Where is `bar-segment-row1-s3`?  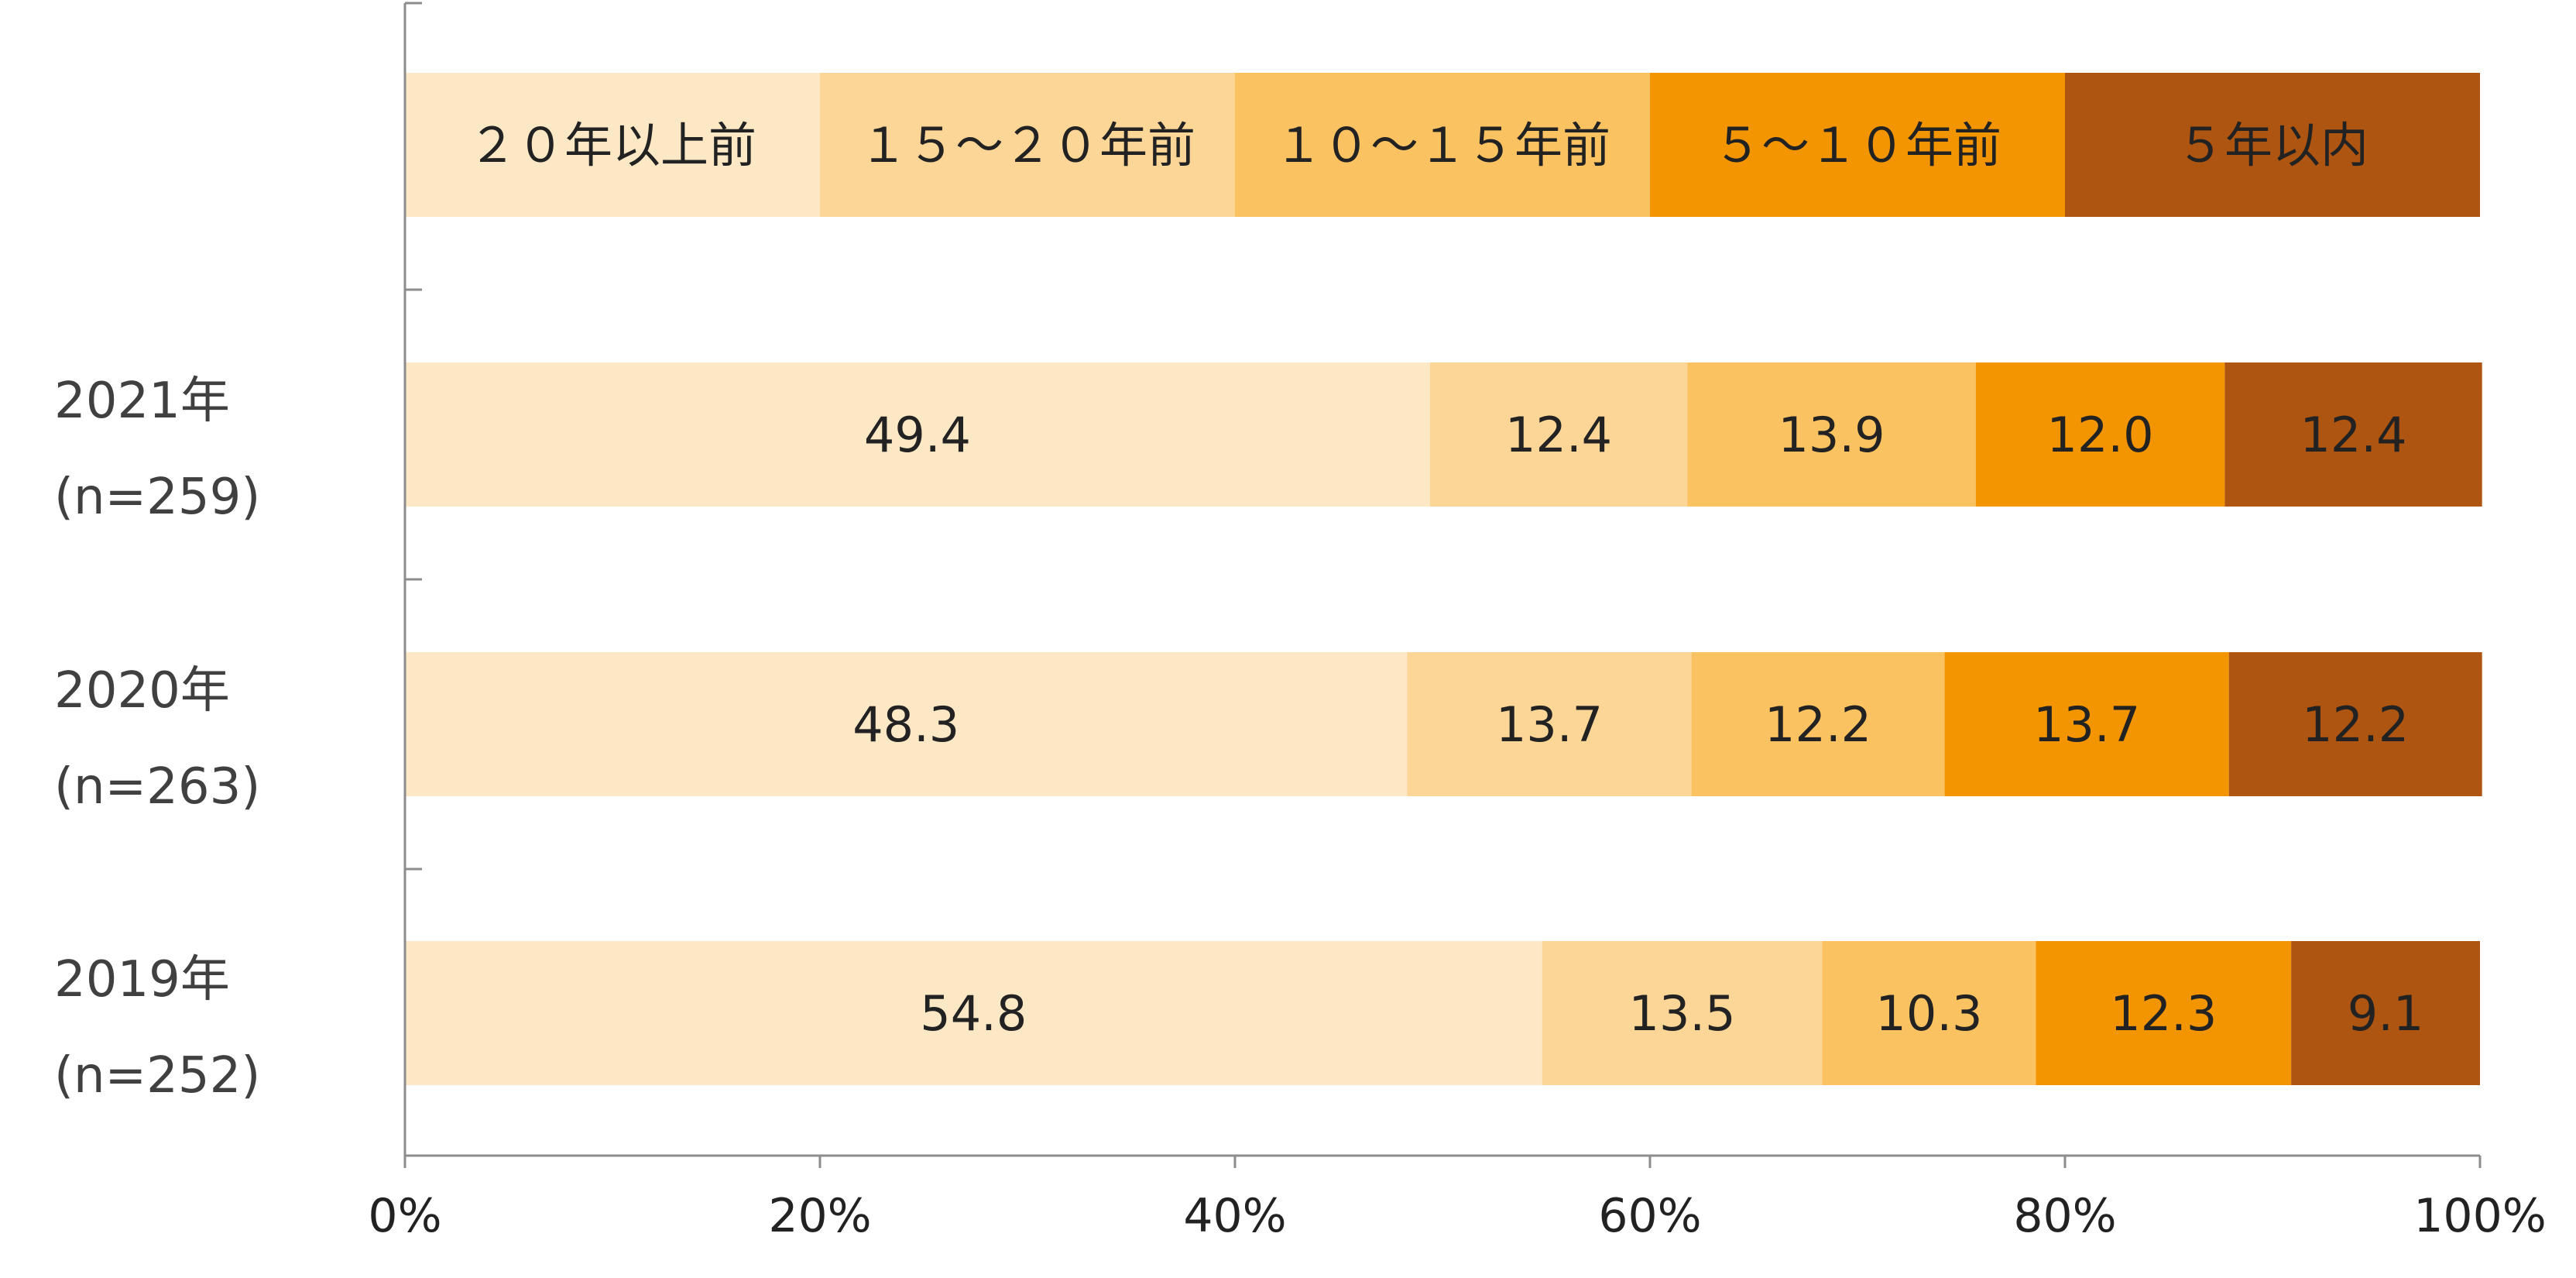 bar-segment-row1-s3 is located at coordinates (1831, 434).